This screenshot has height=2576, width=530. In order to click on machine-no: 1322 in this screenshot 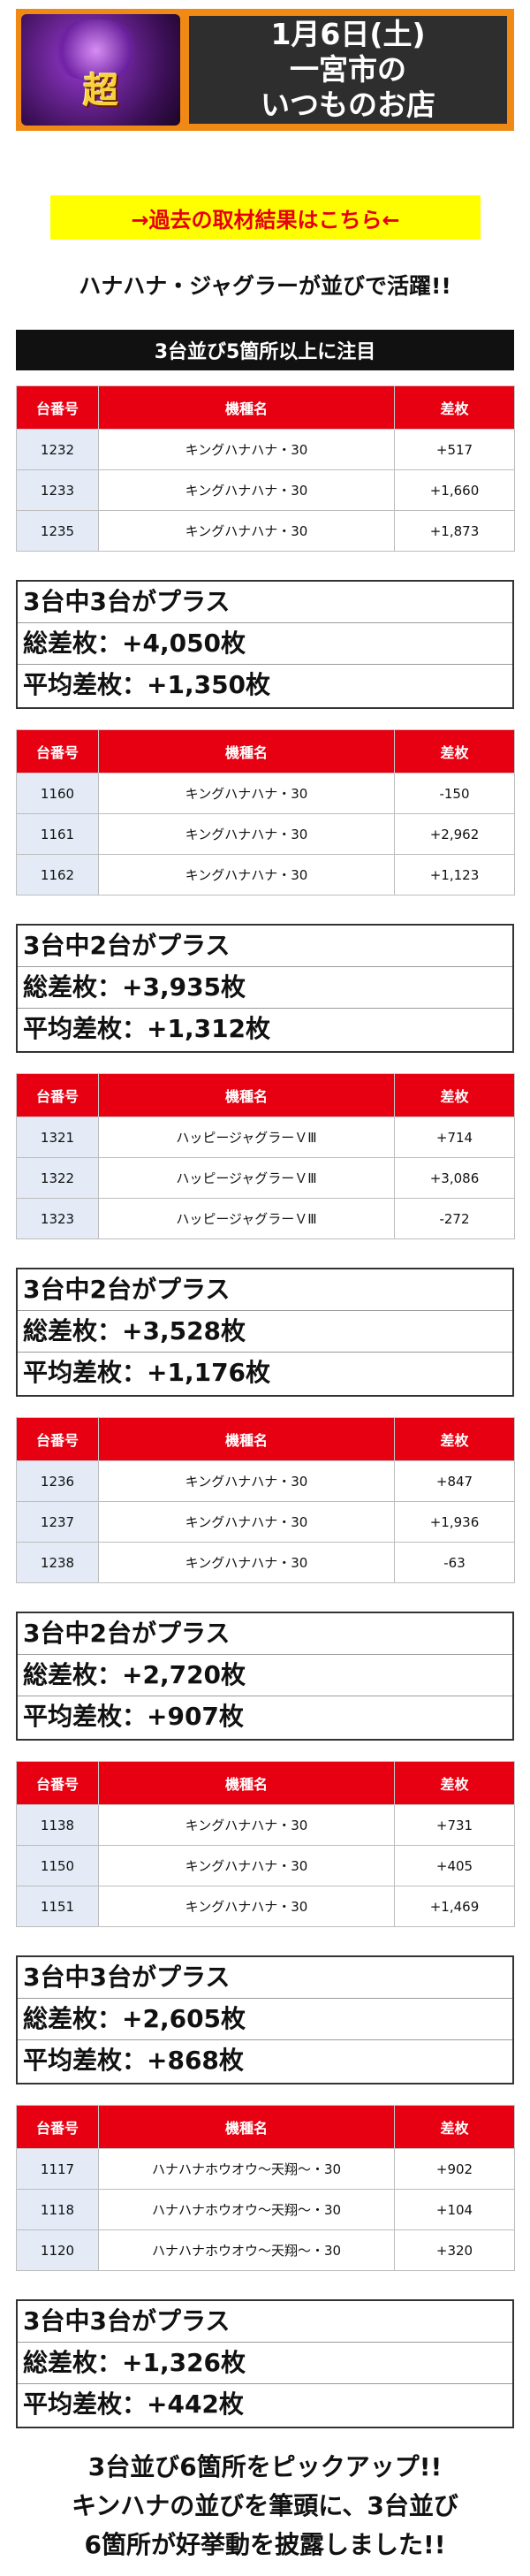, I will do `click(57, 1178)`.